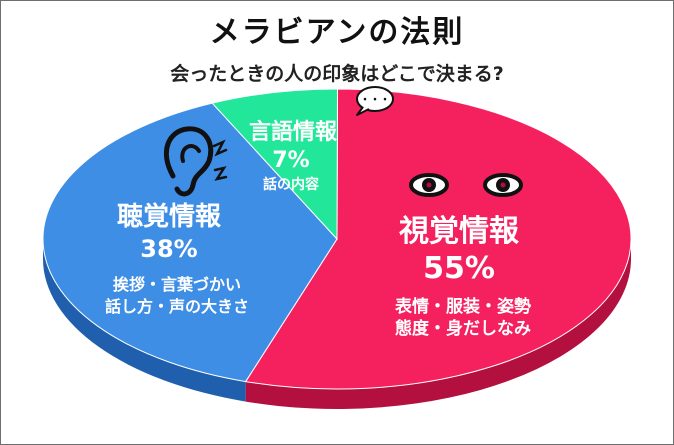 The width and height of the screenshot is (674, 445). I want to click on slice-label-visual-name: 視覚情報, so click(459, 231).